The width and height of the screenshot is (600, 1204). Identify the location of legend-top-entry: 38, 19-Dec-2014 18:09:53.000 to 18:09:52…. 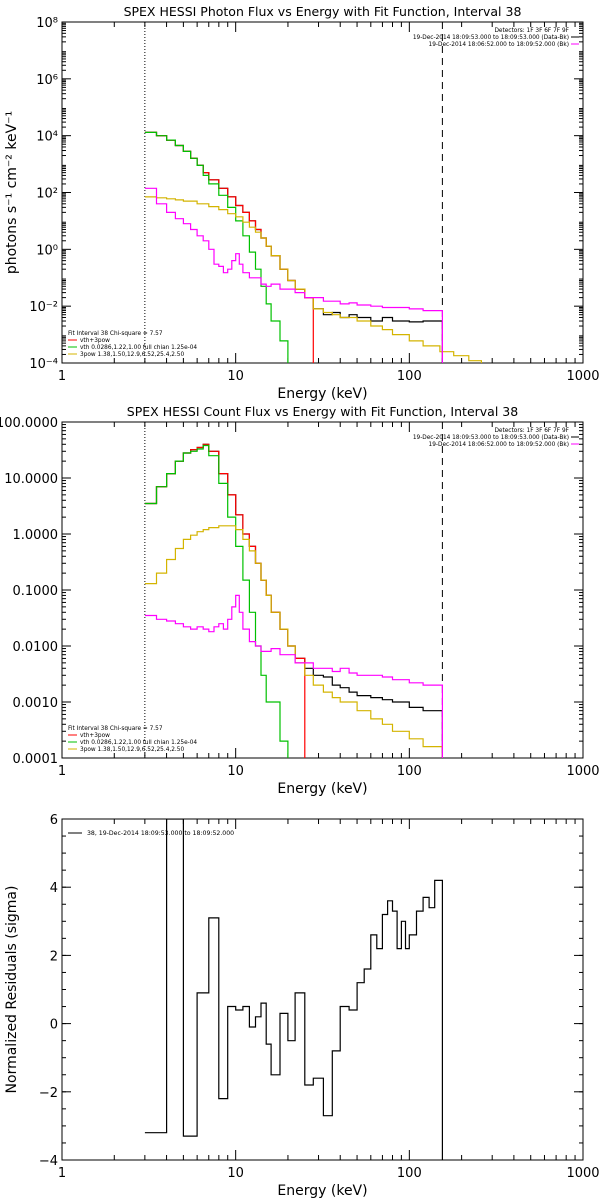
(160, 833).